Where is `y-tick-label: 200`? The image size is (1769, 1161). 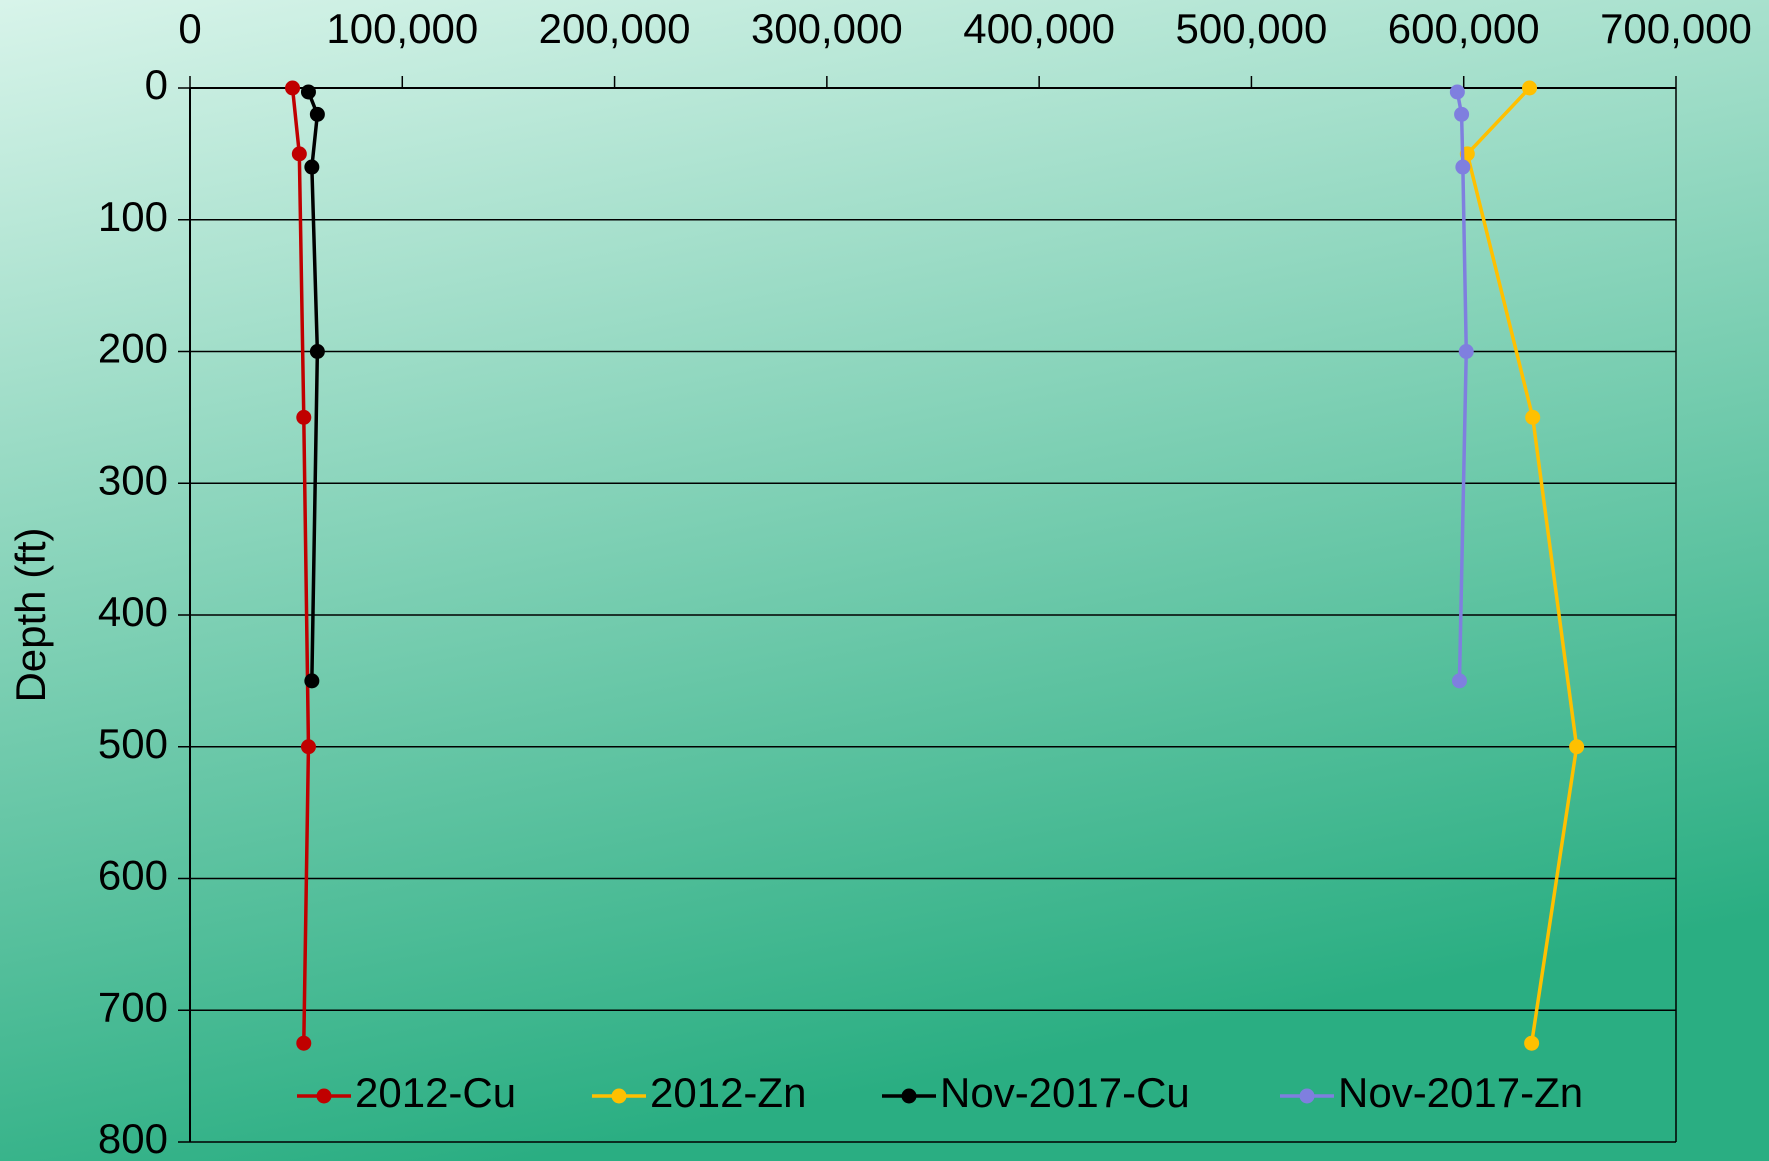 y-tick-label: 200 is located at coordinates (133, 348).